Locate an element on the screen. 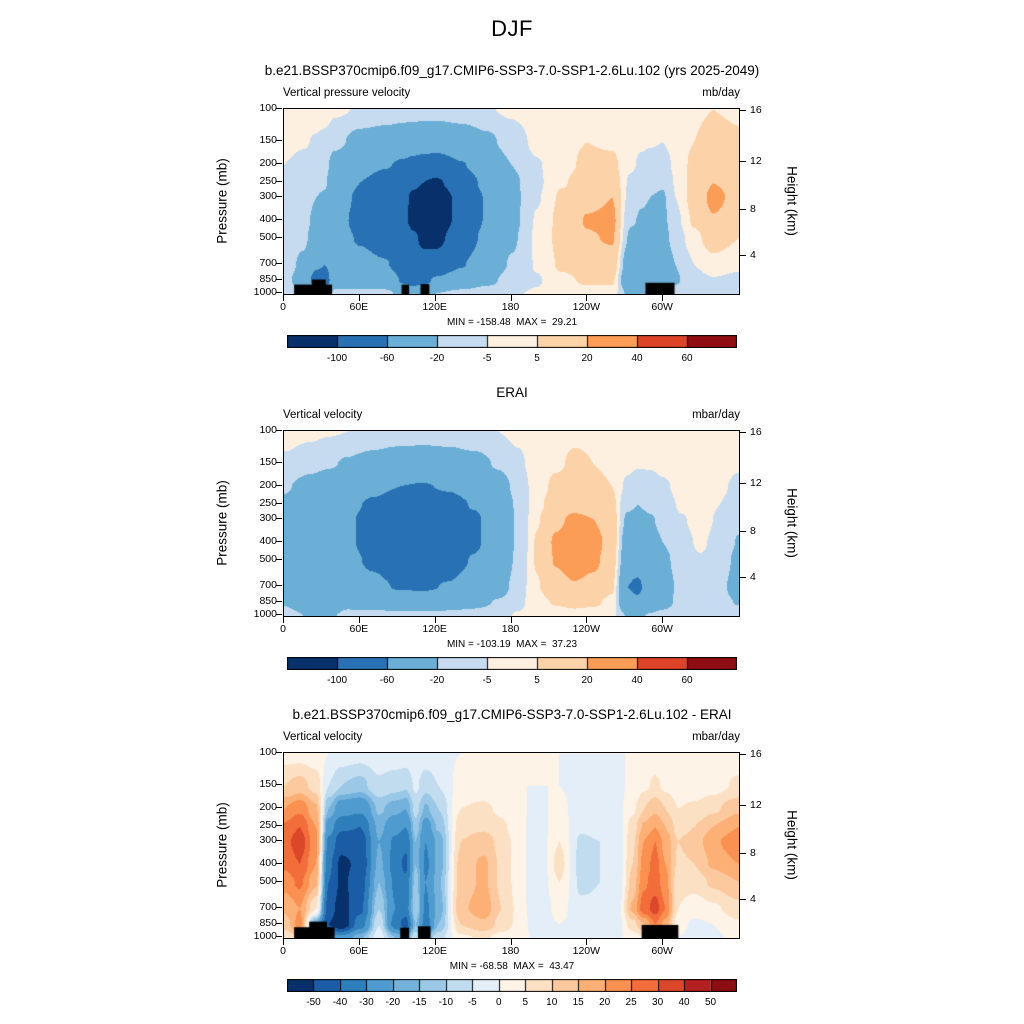 This screenshot has width=1024, height=1024. colorbar-tick-label: -15 is located at coordinates (419, 1002).